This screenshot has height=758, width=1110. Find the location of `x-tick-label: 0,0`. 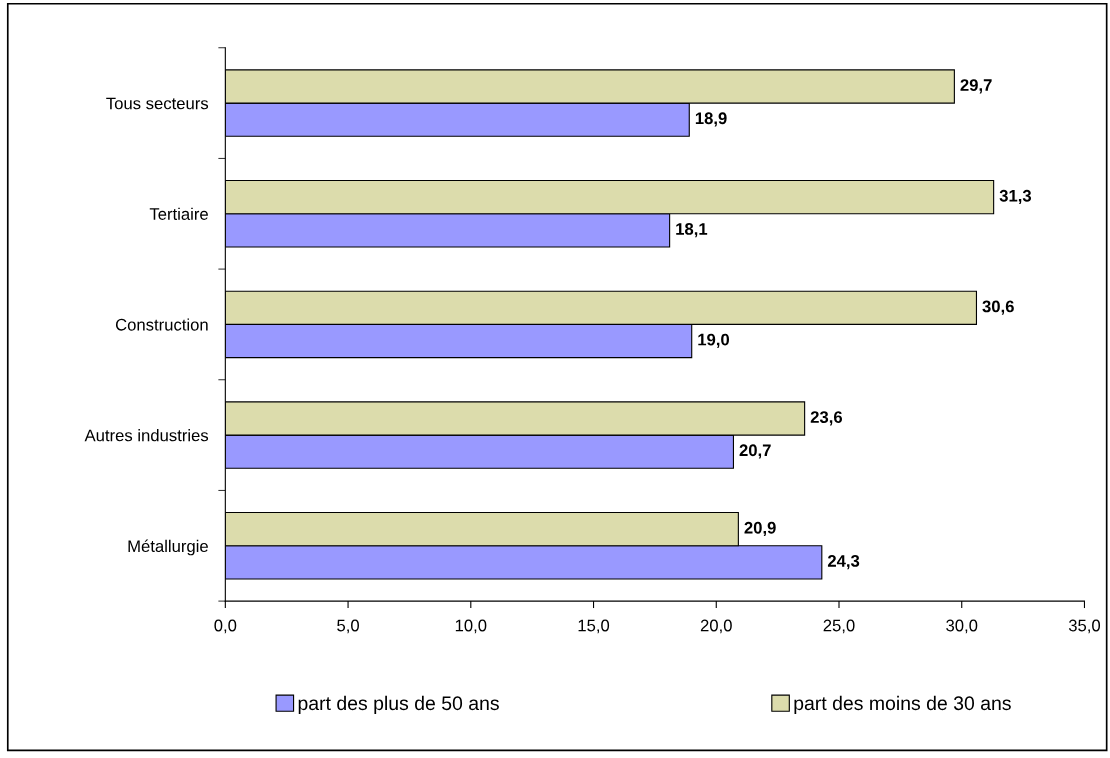

x-tick-label: 0,0 is located at coordinates (225, 626).